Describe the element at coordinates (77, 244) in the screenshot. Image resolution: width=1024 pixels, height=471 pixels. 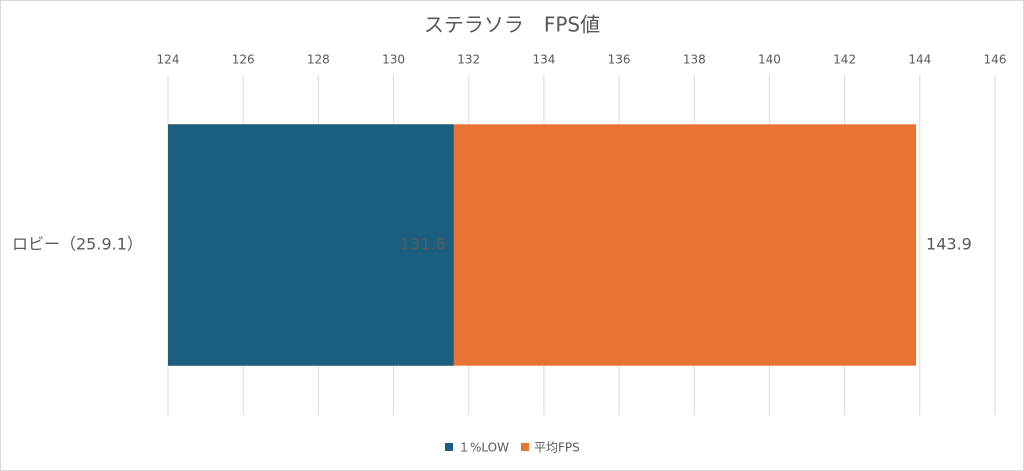
I see `y-tick-label: ロビー（25.9.1）` at that location.